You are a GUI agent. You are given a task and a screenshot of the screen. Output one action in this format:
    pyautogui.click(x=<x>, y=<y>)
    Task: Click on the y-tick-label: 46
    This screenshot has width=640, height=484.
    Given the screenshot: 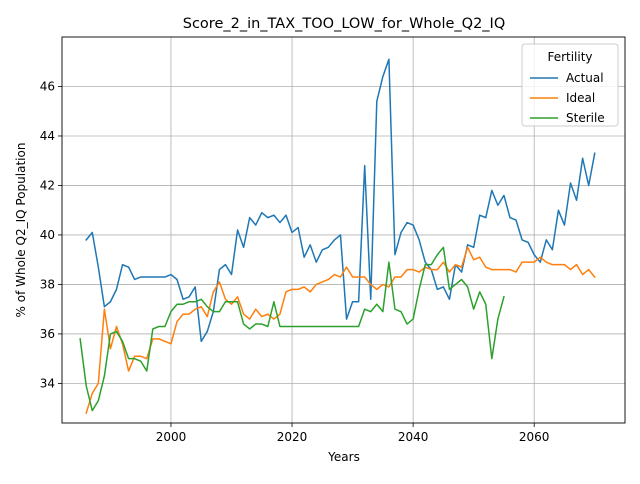 What is the action you would take?
    pyautogui.click(x=47, y=86)
    